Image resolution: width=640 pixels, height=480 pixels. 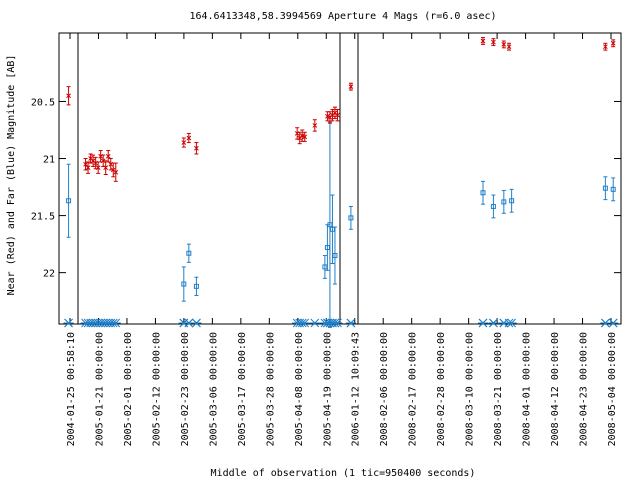 What do you see at coordinates (156, 389) in the screenshot?
I see `x-tick-label: 2005-02-12 00:00:00` at bounding box center [156, 389].